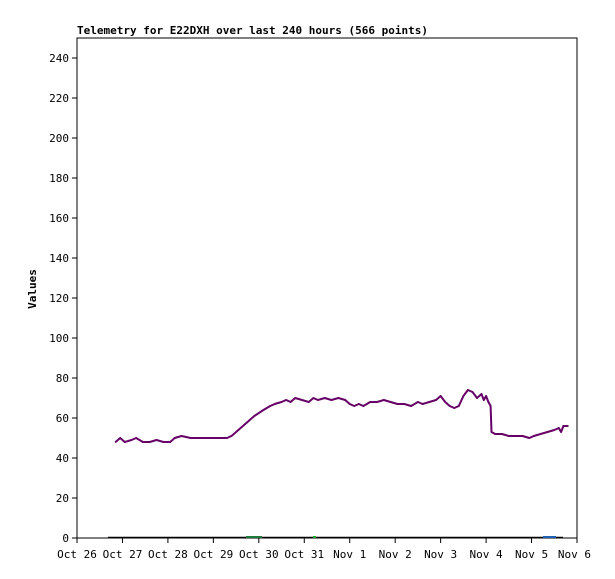 This screenshot has height=579, width=615. Describe the element at coordinates (59, 338) in the screenshot. I see `y-tick-label: 100` at that location.